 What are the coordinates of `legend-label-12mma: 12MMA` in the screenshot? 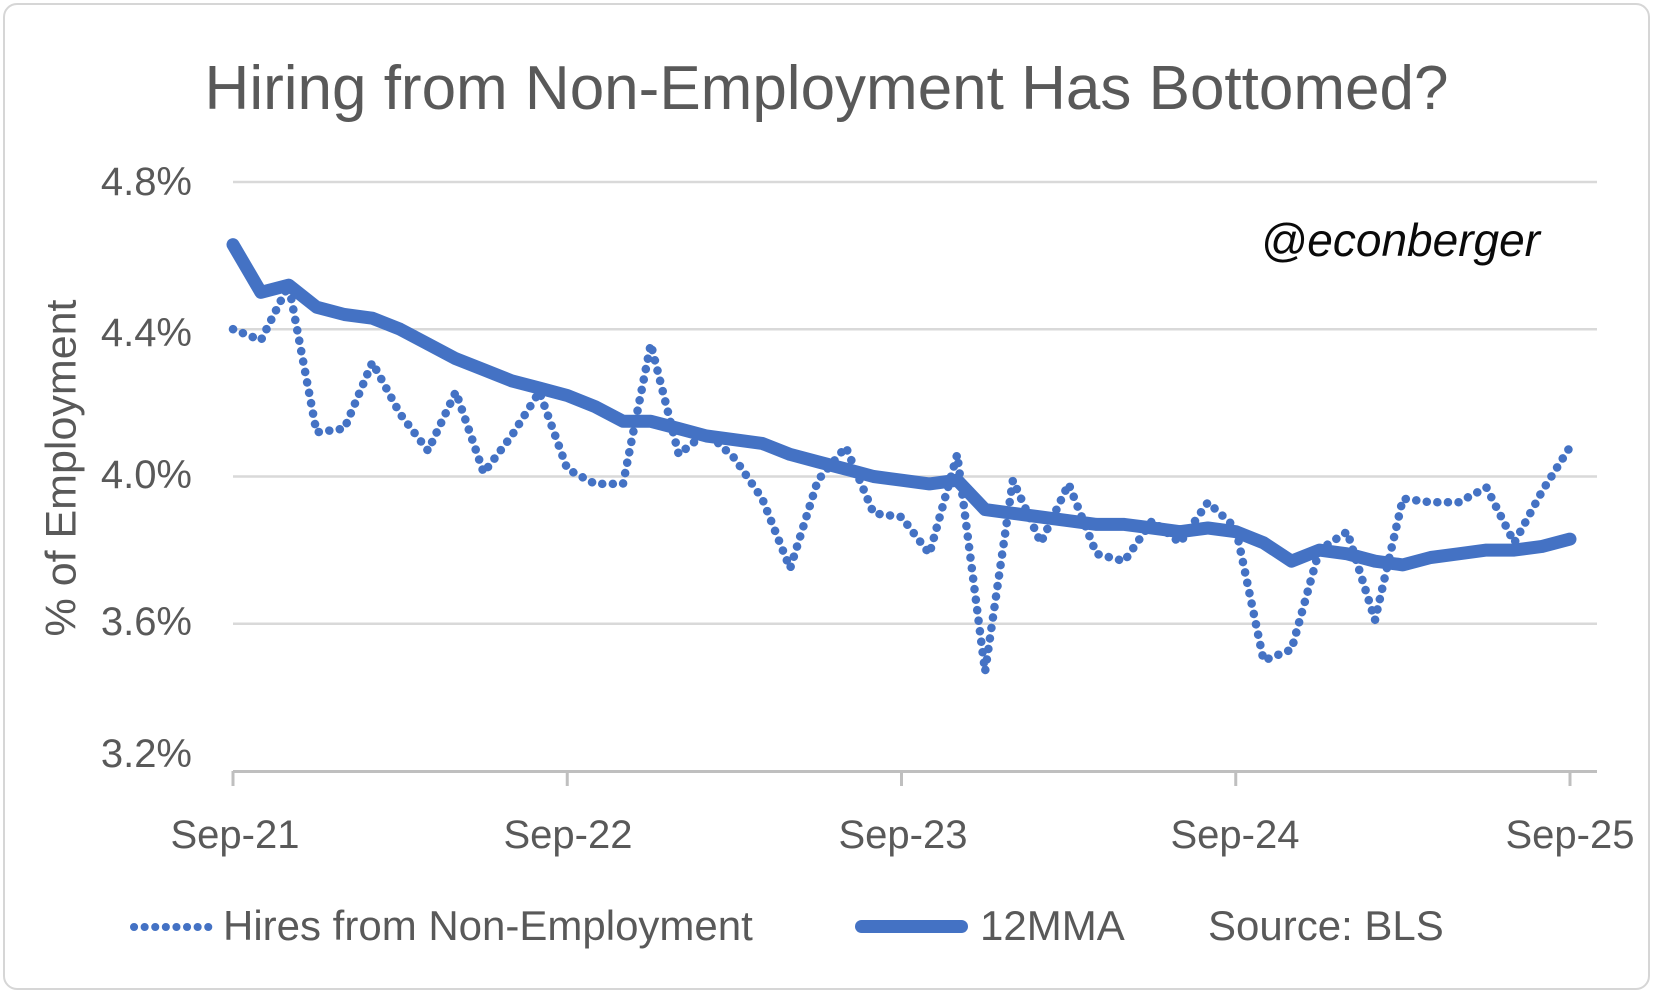 It's located at (1052, 925).